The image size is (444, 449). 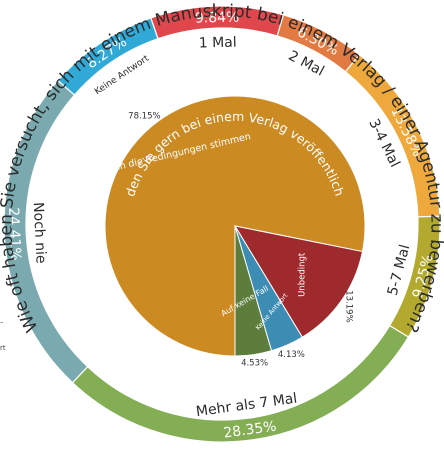 What do you see at coordinates (218, 43) in the screenshot?
I see `ring-category-label: 1 Mal` at bounding box center [218, 43].